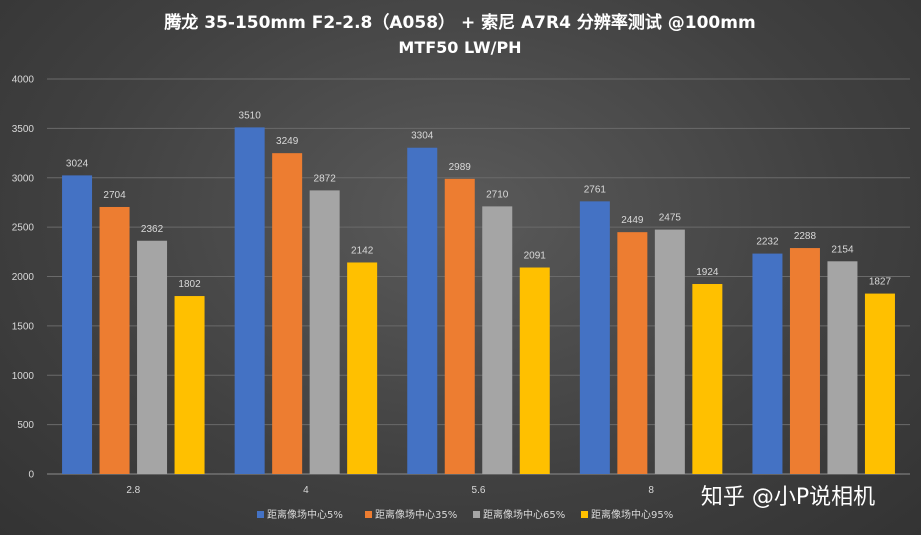 The width and height of the screenshot is (921, 535). Describe the element at coordinates (632, 220) in the screenshot. I see `data-label: 2449` at that location.